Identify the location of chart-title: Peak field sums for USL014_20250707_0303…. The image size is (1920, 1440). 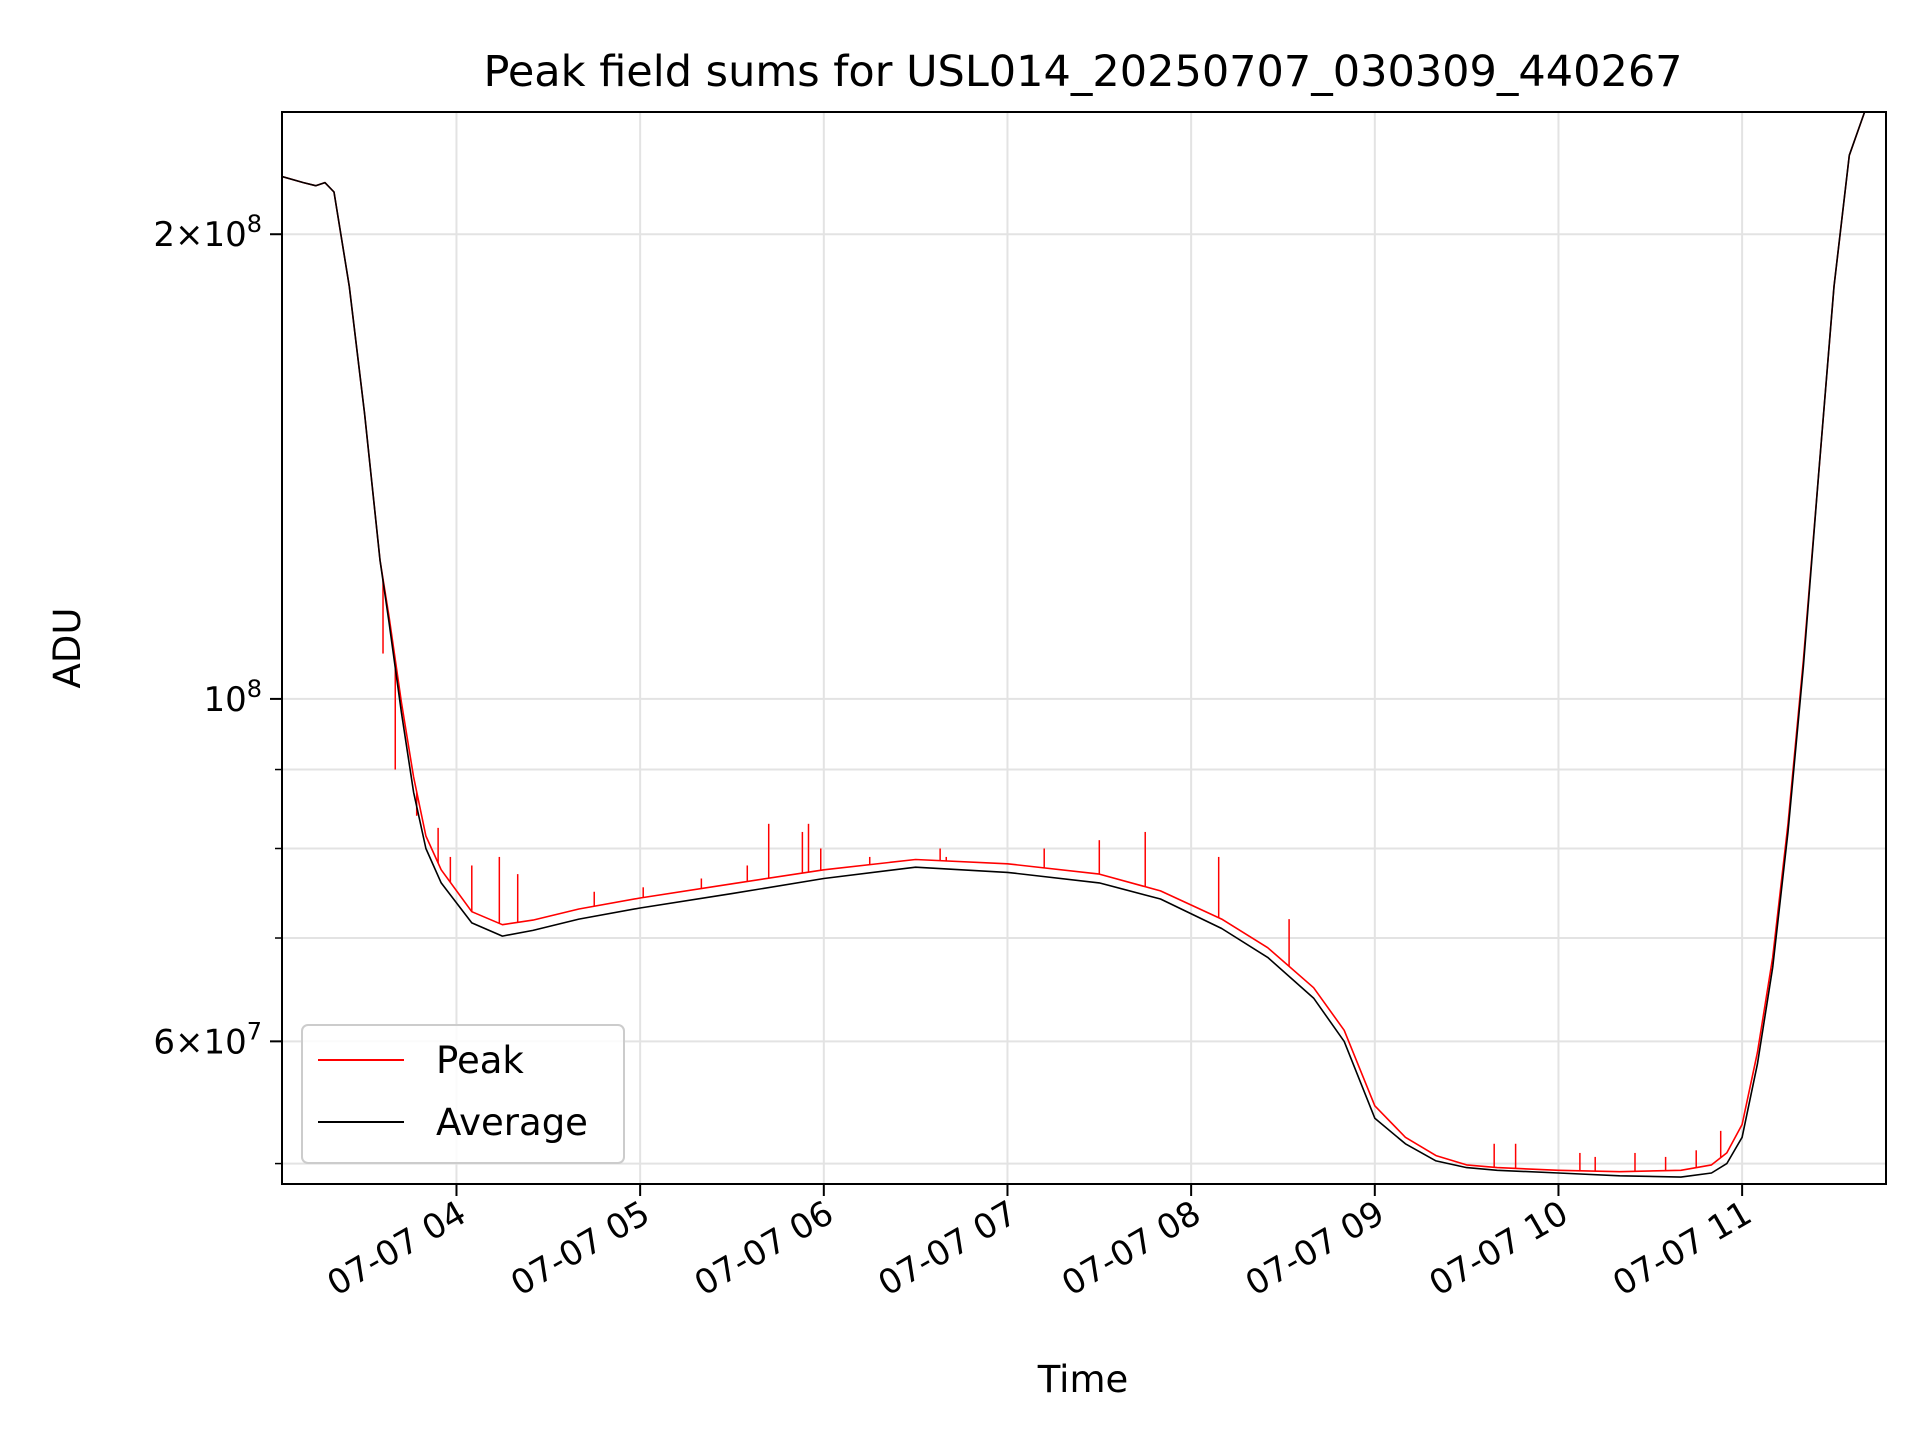
(1082, 72).